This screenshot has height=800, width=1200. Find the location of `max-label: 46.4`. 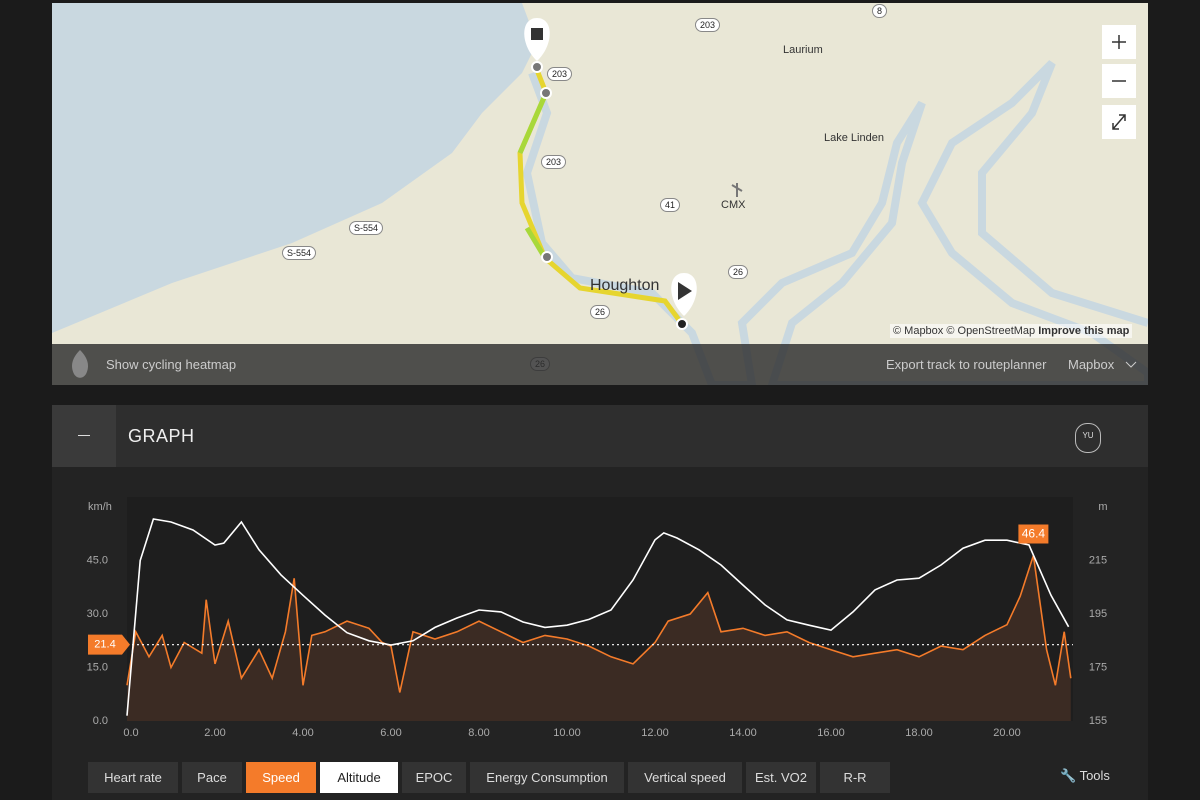

max-label: 46.4 is located at coordinates (1034, 534).